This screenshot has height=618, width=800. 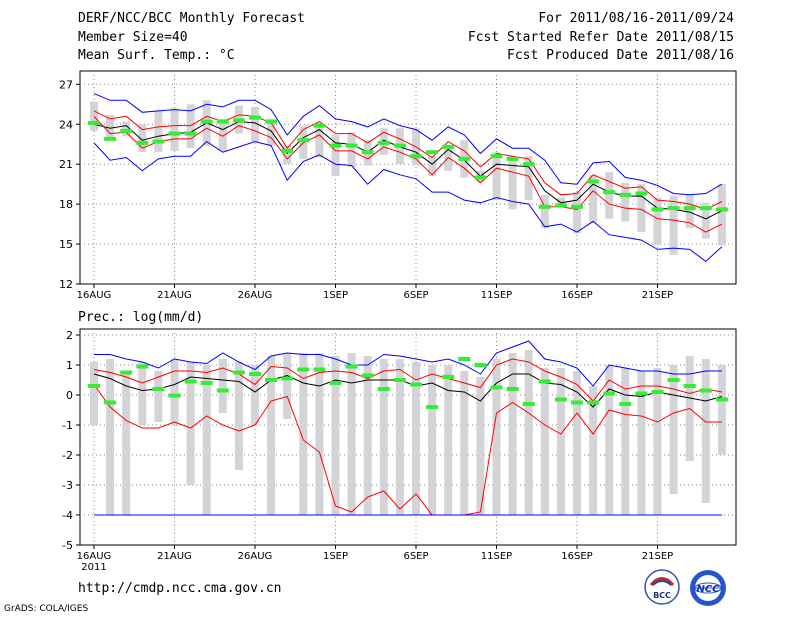 What do you see at coordinates (67, 515) in the screenshot?
I see `y-tick-label: -4` at bounding box center [67, 515].